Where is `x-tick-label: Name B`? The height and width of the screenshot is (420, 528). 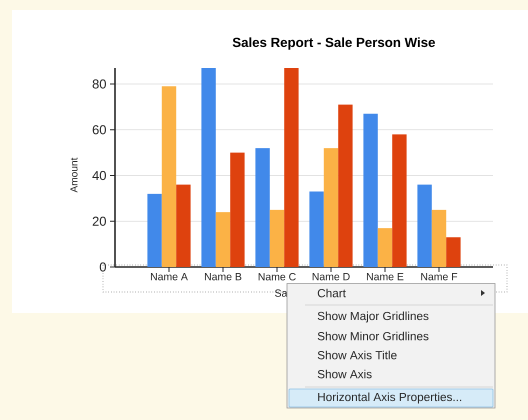 x-tick-label: Name B is located at coordinates (223, 276).